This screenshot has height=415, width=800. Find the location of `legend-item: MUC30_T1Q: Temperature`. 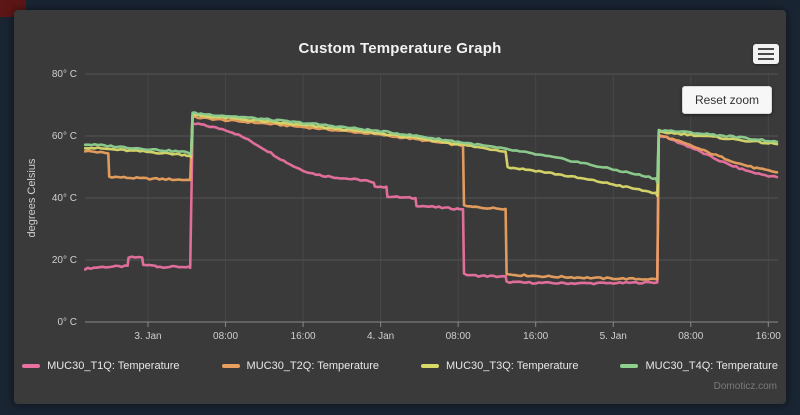

legend-item: MUC30_T1Q: Temperature is located at coordinates (101, 366).